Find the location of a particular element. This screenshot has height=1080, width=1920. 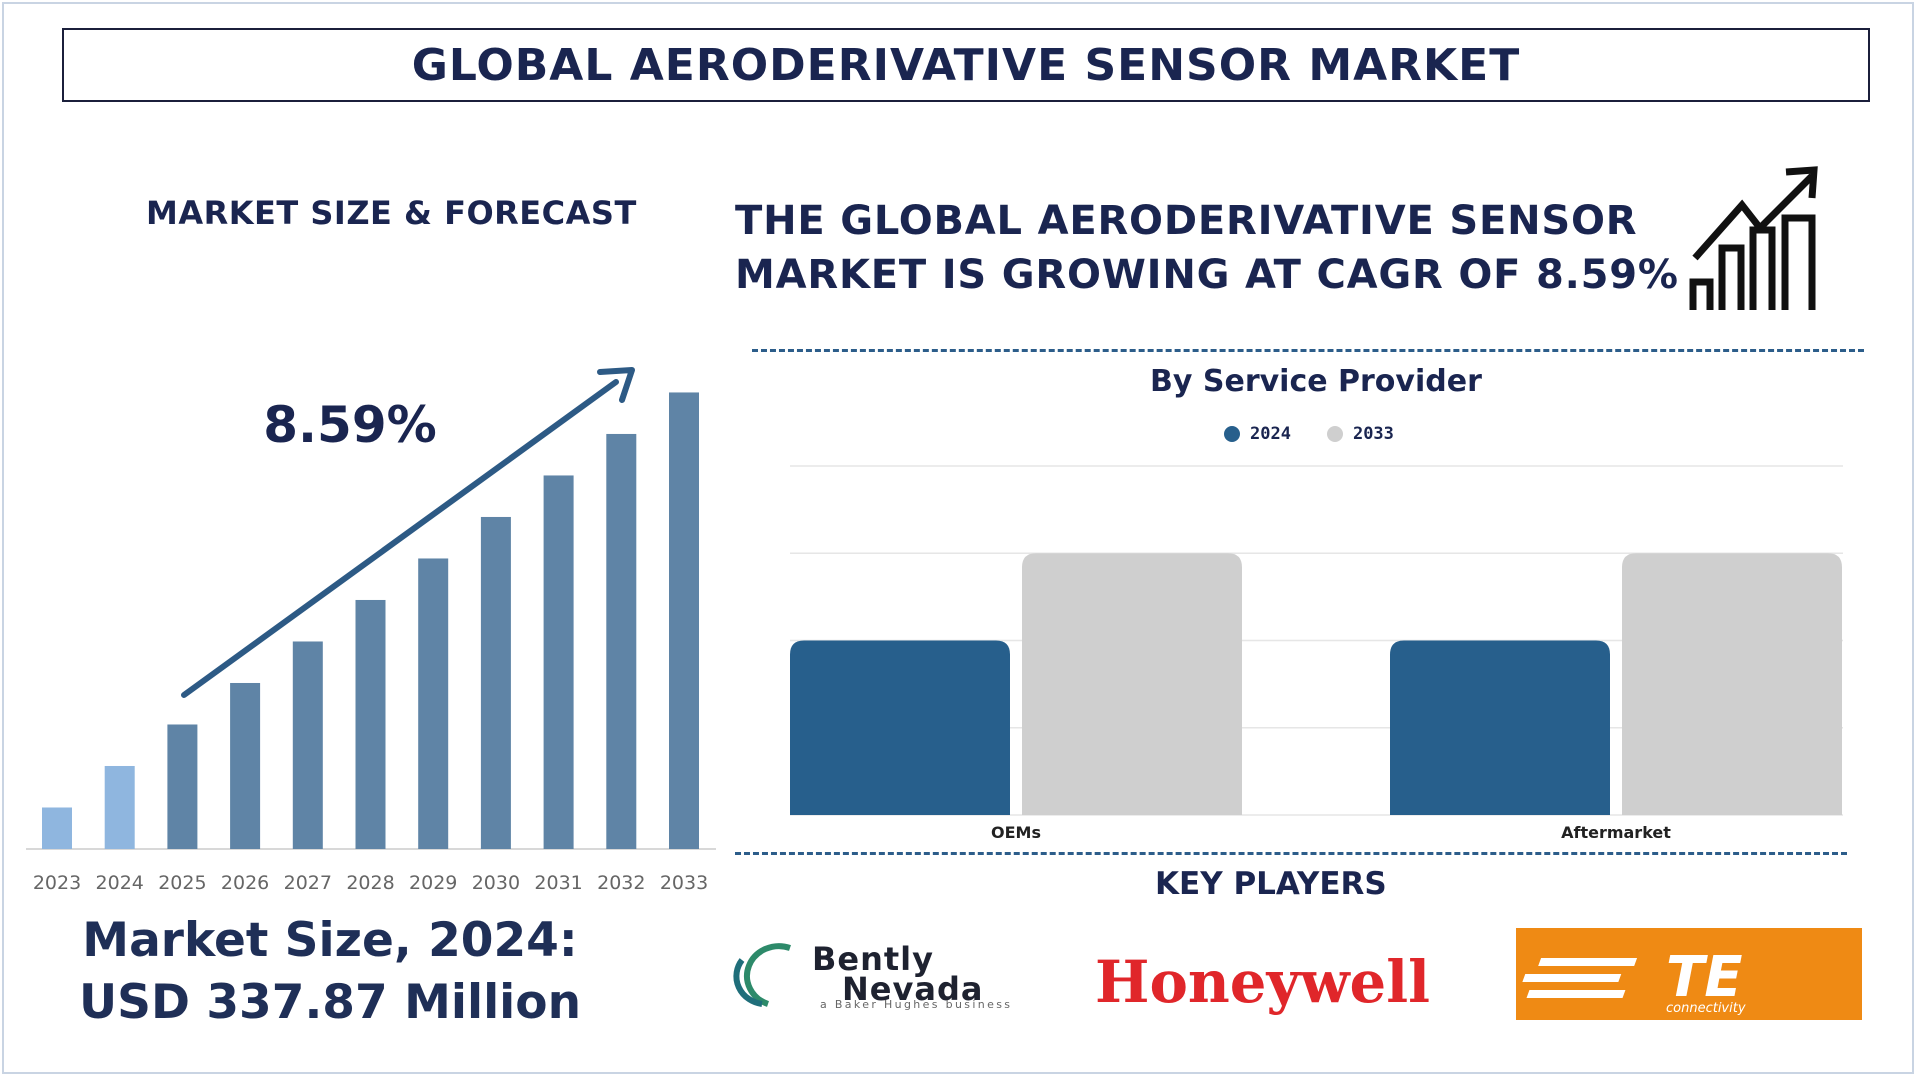

forecast-cagr-annotation: 8.59% is located at coordinates (349, 425).